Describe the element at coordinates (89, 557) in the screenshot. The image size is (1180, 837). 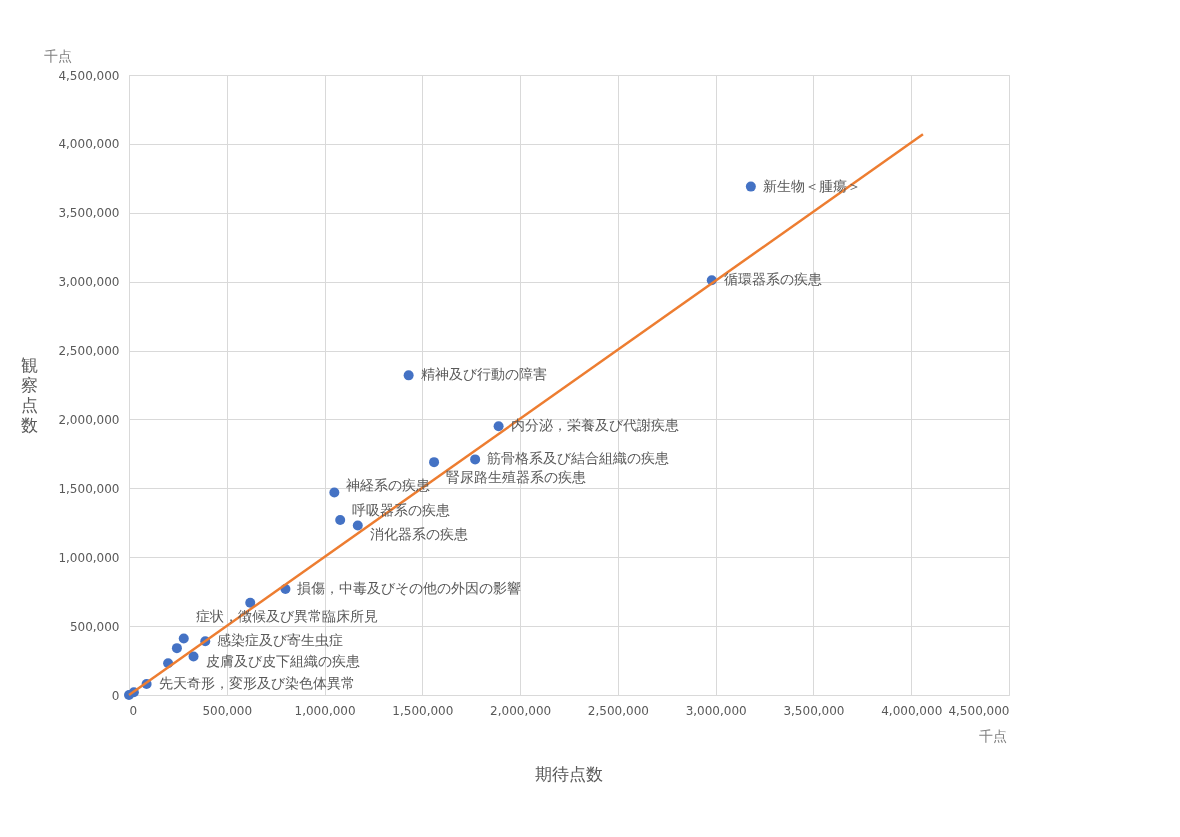
I see `y-tick-label: 1,000,000` at that location.